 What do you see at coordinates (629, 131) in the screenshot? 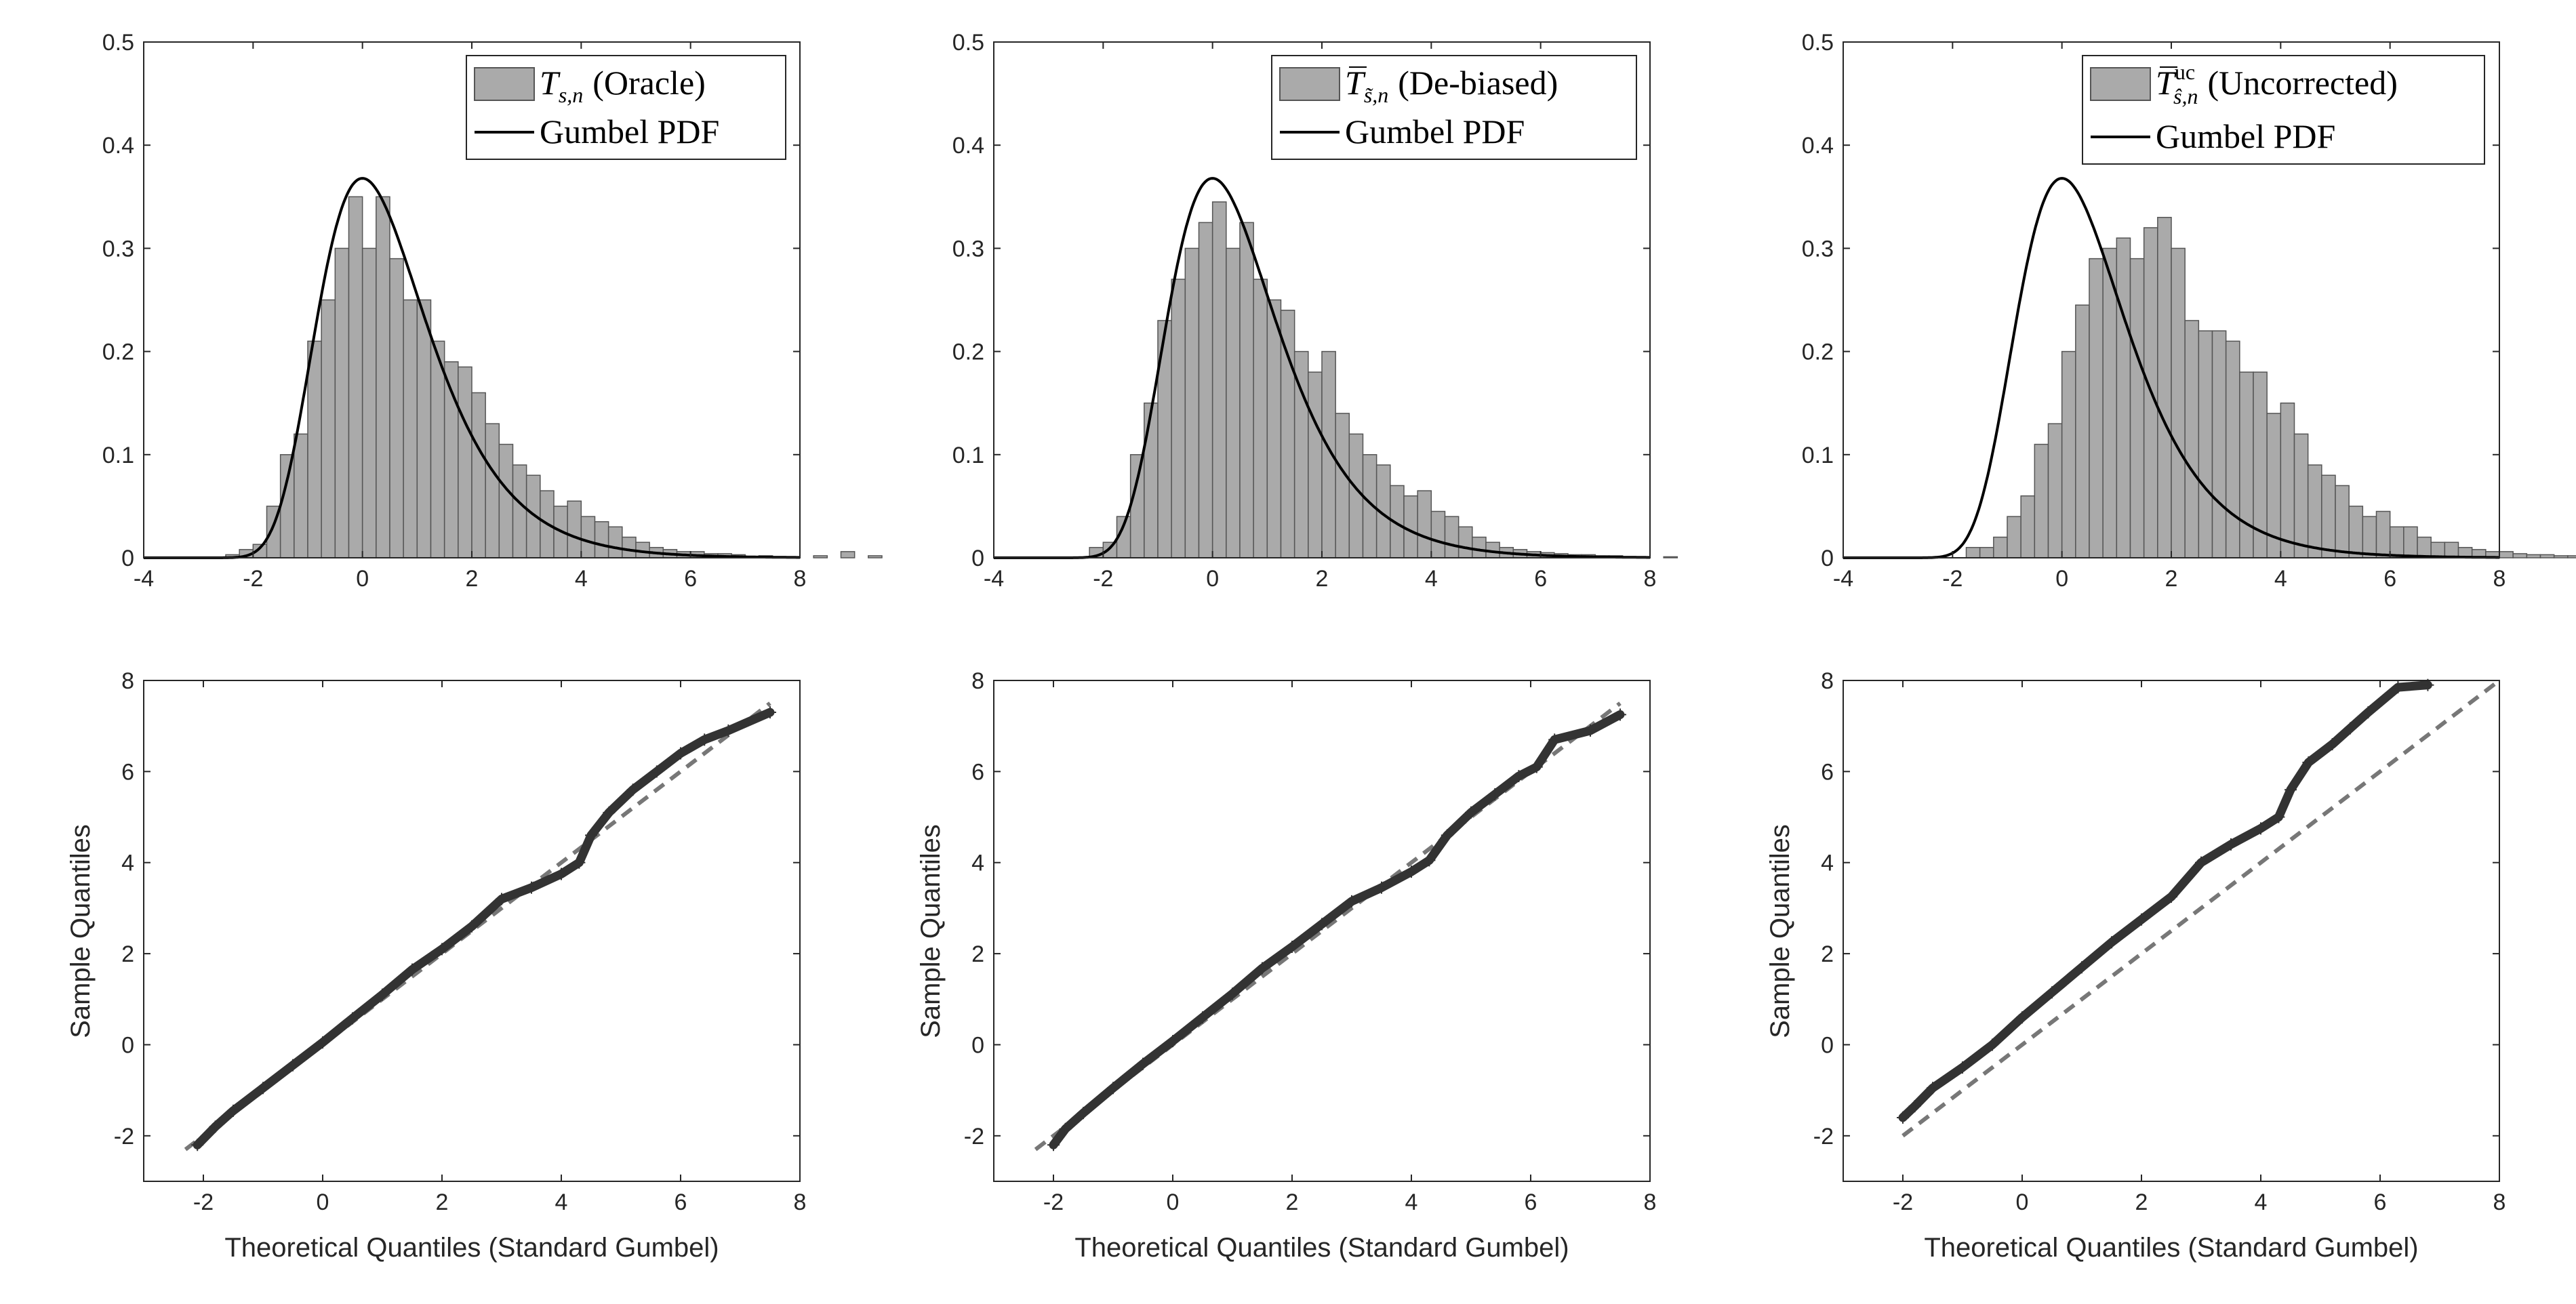
I see `legend-pdf-label: Gumbel PDF` at bounding box center [629, 131].